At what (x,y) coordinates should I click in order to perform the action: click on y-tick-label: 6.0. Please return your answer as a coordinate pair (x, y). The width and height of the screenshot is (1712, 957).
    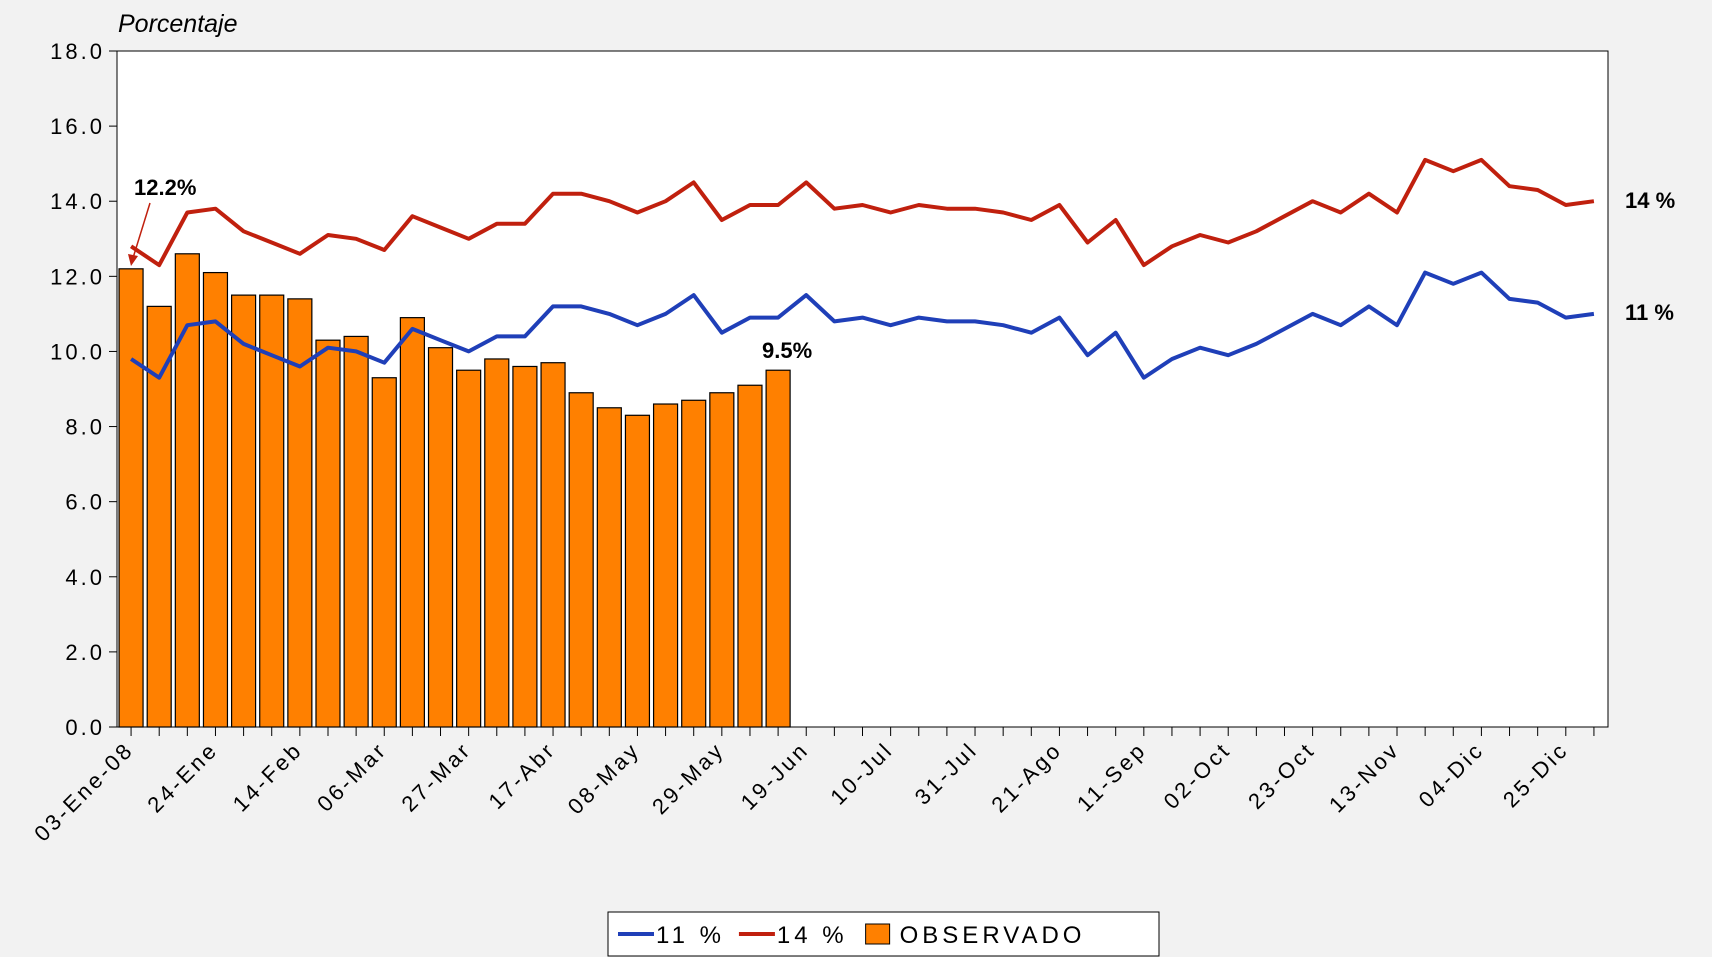
    Looking at the image, I should click on (85, 502).